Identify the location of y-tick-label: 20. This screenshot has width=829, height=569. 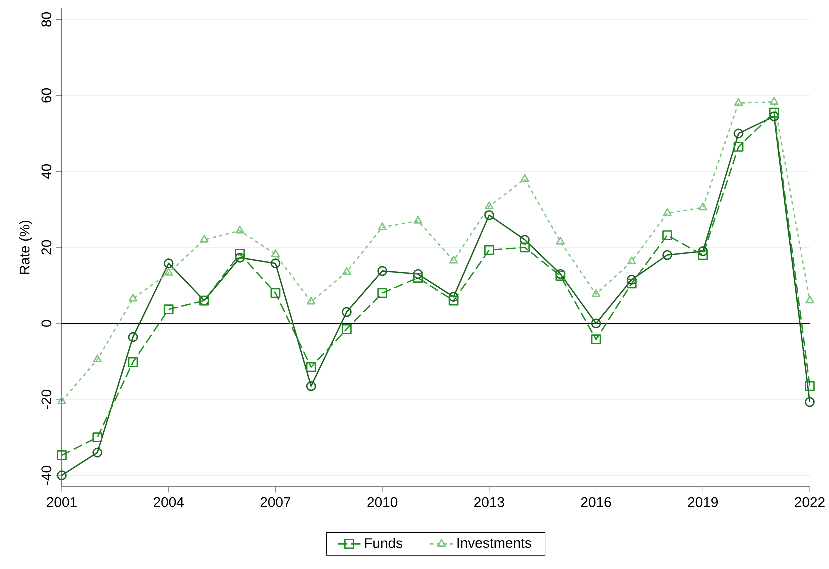
(47, 247).